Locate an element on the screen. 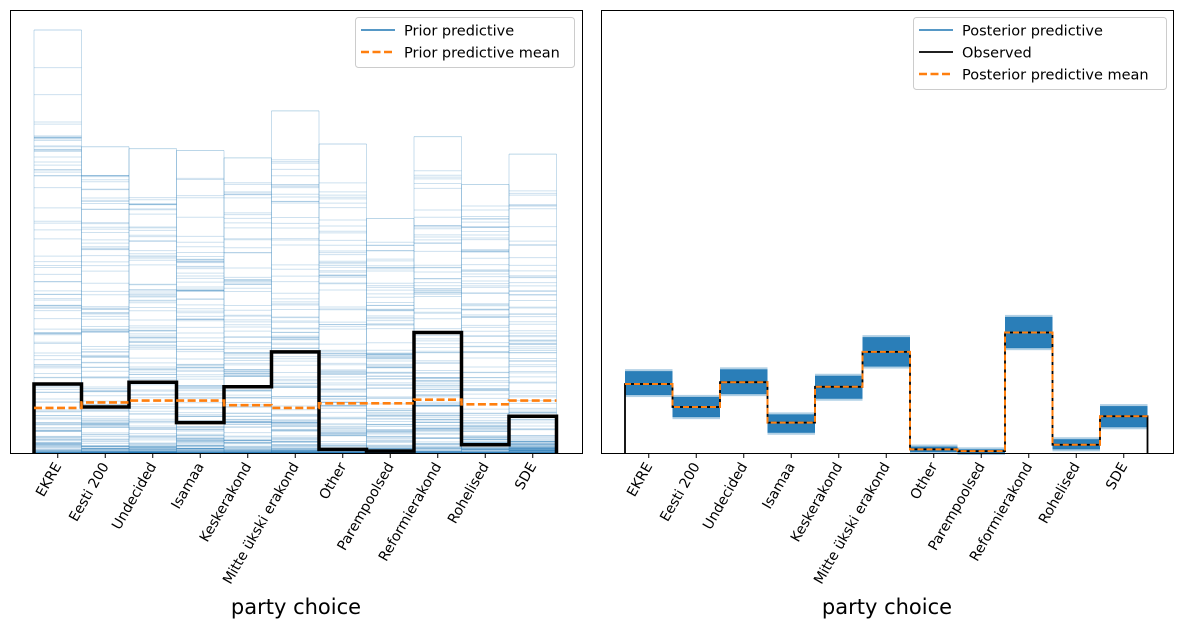 The width and height of the screenshot is (1183, 628). posterior-predictive-mean-series is located at coordinates (886, 392).